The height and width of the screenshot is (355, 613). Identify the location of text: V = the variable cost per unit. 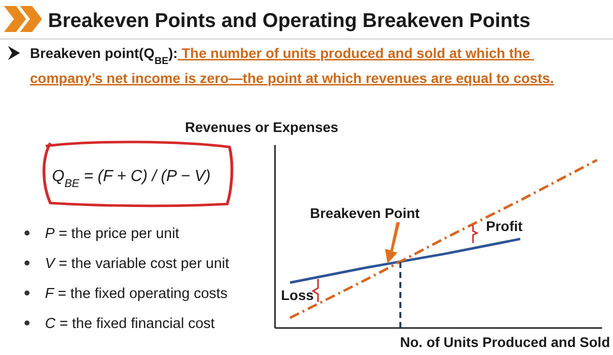
(137, 264).